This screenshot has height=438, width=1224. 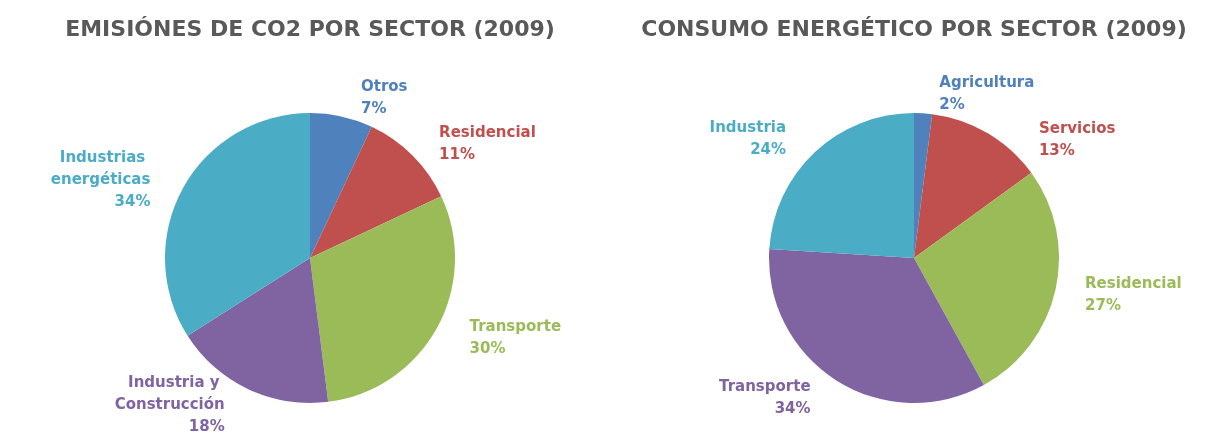 What do you see at coordinates (914, 28) in the screenshot?
I see `chart-title: CONSUMO ENERGÉTICO POR SECTOR (2009)` at bounding box center [914, 28].